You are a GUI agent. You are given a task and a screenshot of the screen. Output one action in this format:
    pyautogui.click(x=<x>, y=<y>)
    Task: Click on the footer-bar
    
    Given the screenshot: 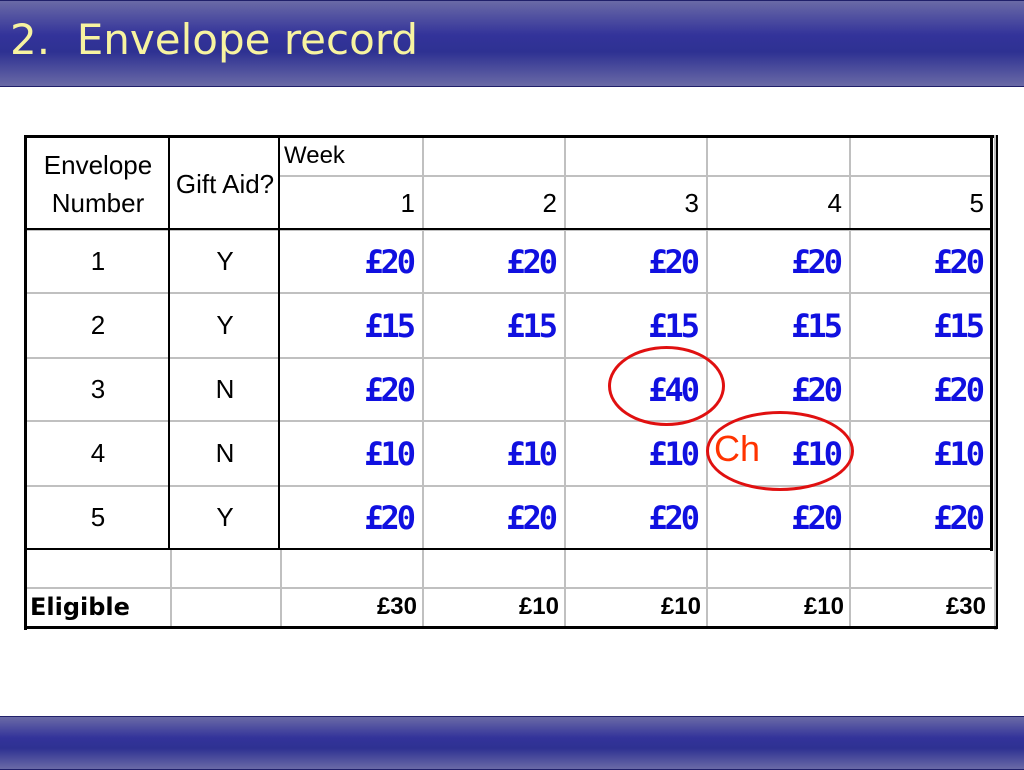 What is the action you would take?
    pyautogui.click(x=512, y=743)
    